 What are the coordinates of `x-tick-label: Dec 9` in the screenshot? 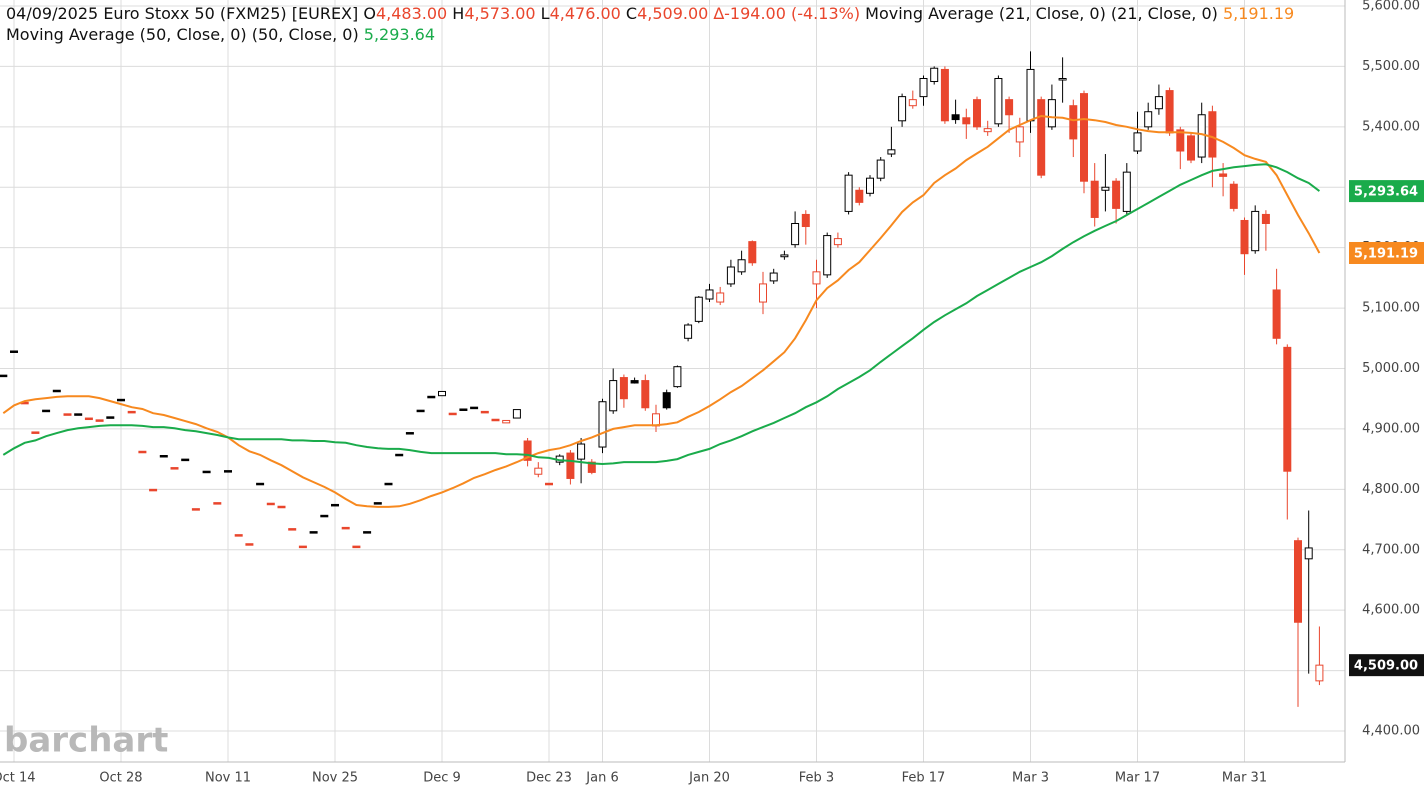 It's located at (442, 778).